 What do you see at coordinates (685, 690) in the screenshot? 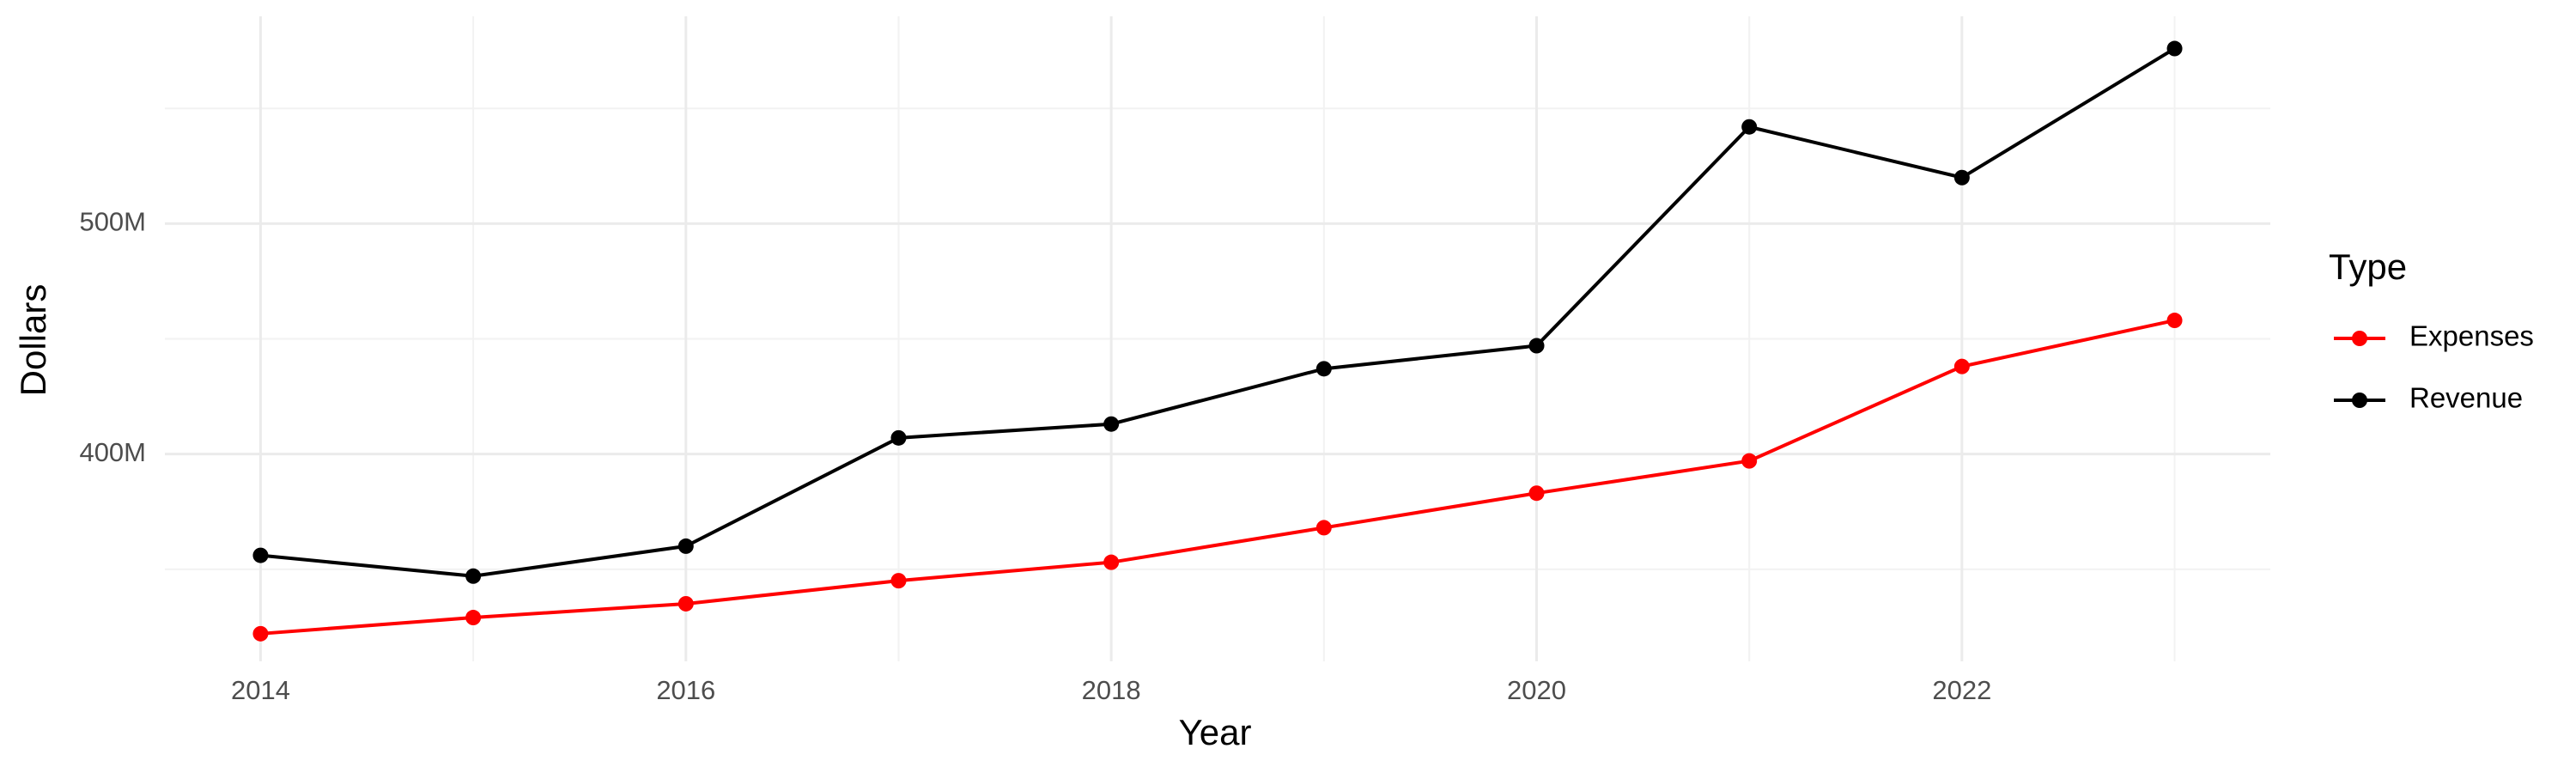
I see `x-tick-label: 2016` at bounding box center [685, 690].